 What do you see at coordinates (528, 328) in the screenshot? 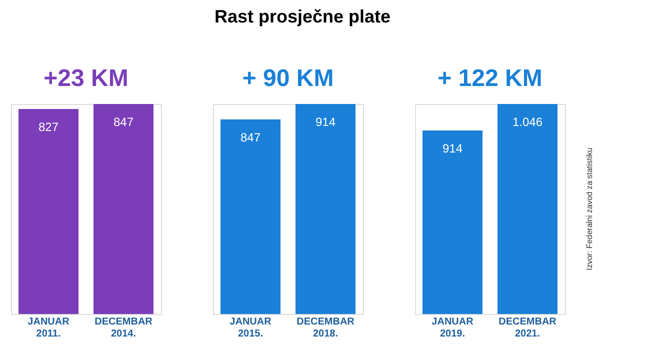
I see `x-tick-label: DECEMBAR 2021.` at bounding box center [528, 328].